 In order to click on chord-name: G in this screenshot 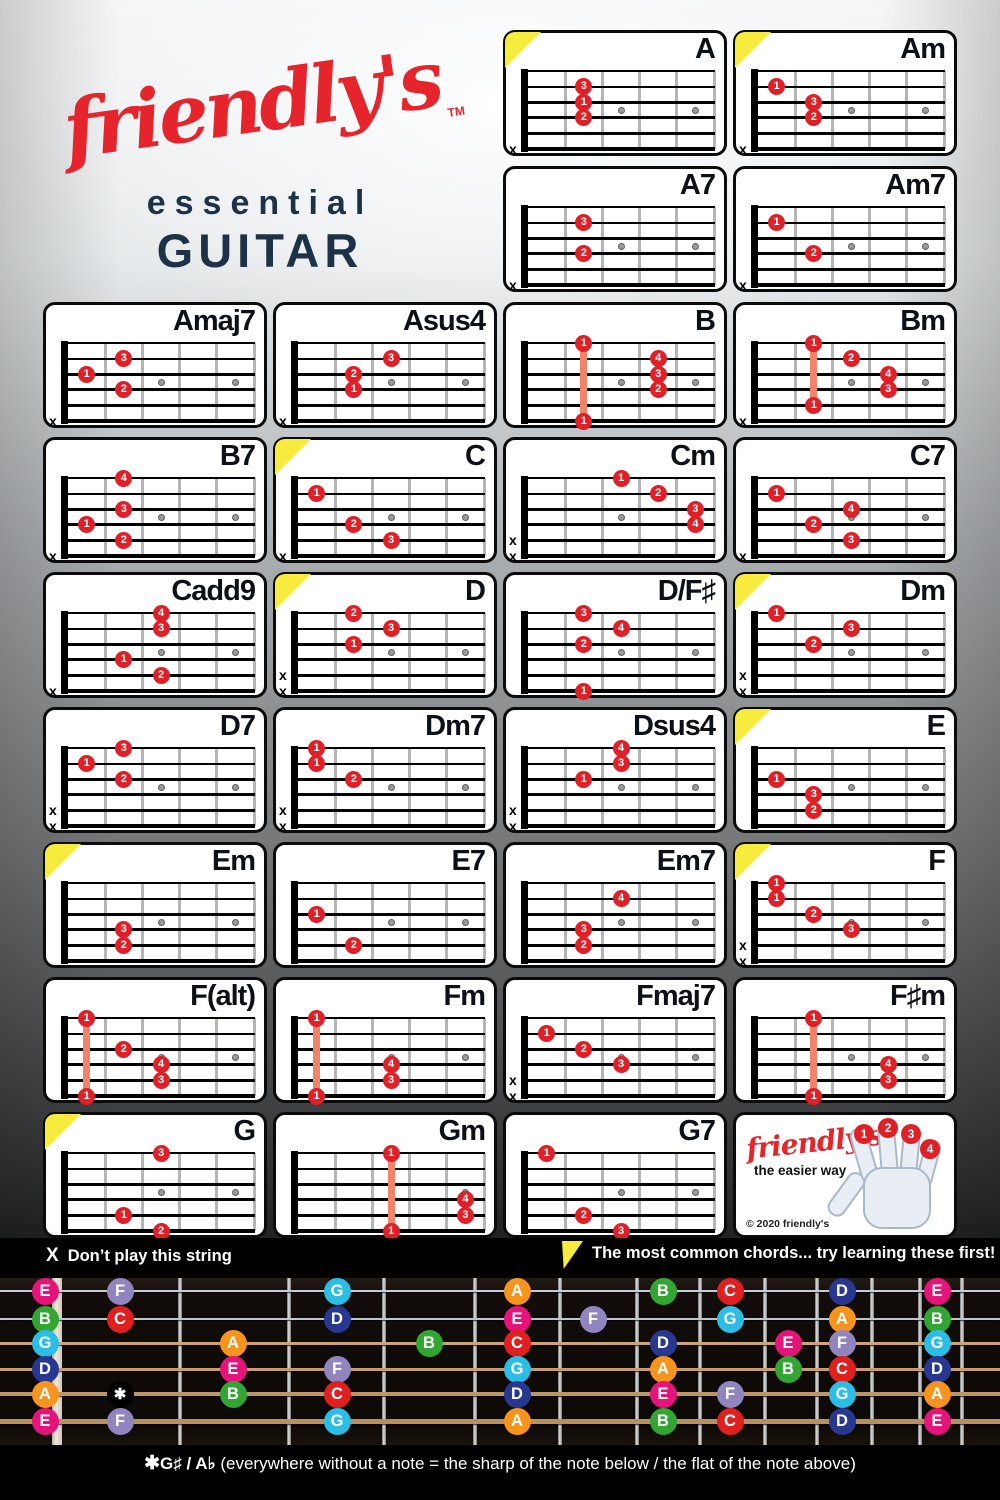, I will do `click(244, 1131)`.